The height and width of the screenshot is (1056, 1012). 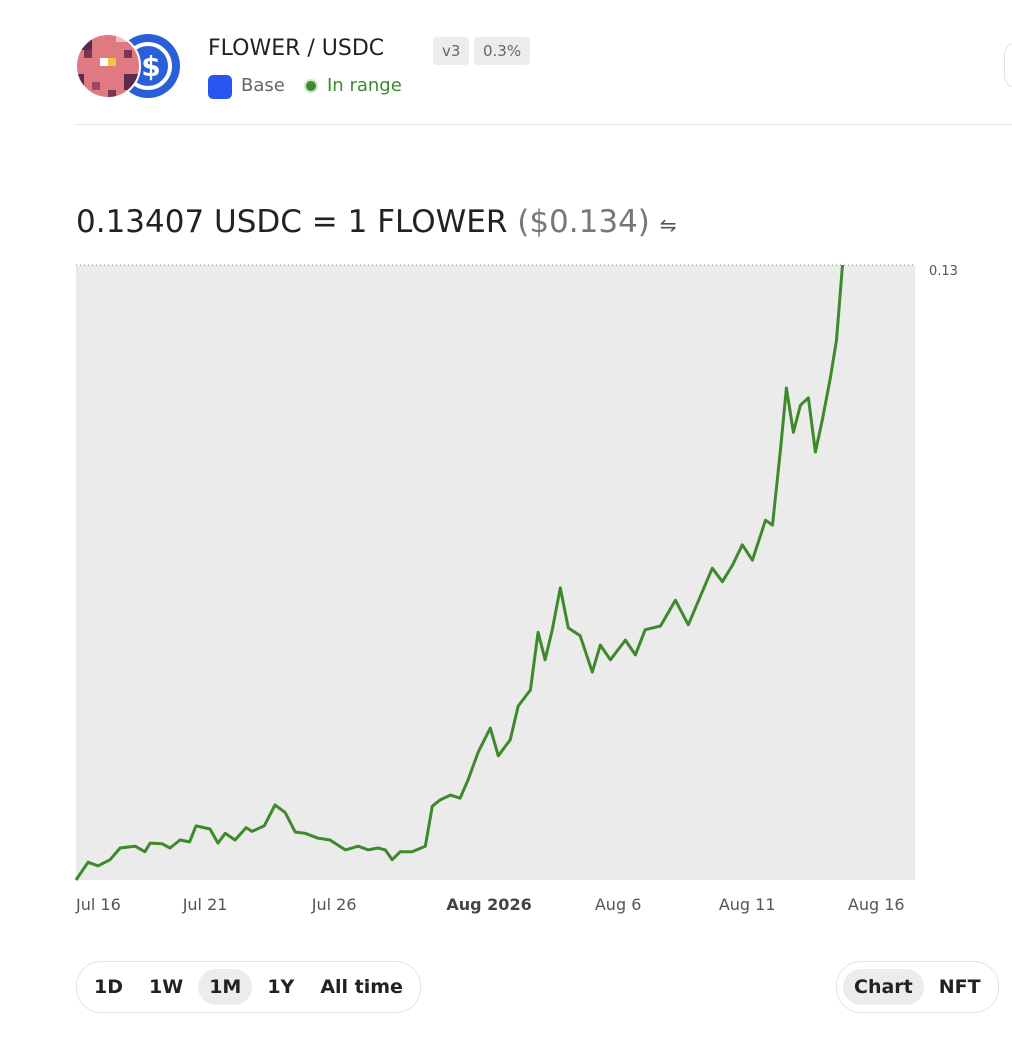 What do you see at coordinates (166, 987) in the screenshot?
I see `option-button: 1W` at bounding box center [166, 987].